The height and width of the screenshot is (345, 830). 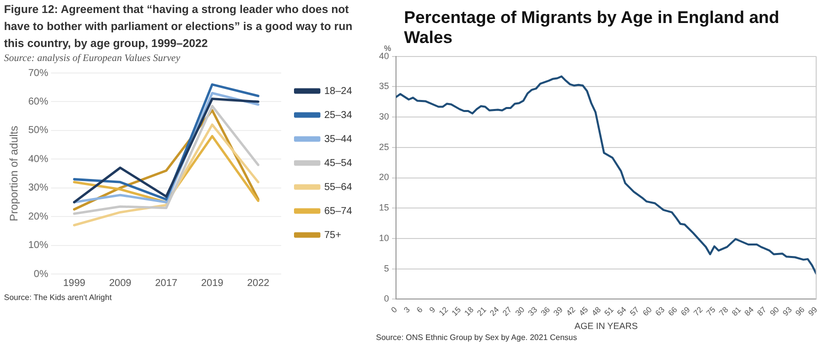 I want to click on y-tick-label: 10%, so click(x=38, y=245).